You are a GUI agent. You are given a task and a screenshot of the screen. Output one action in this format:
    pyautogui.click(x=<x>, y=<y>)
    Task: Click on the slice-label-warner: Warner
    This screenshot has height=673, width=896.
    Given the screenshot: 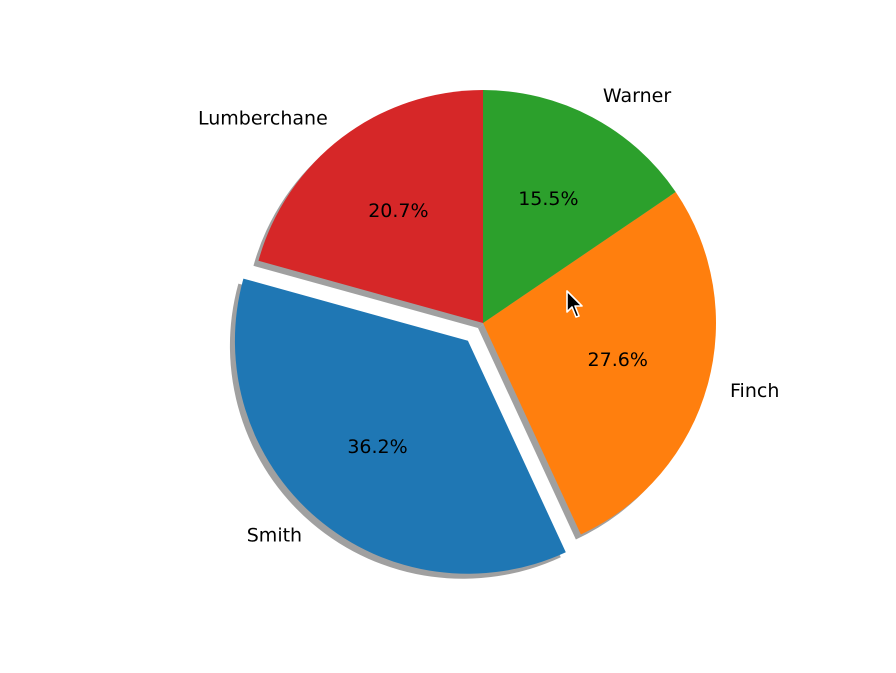 What is the action you would take?
    pyautogui.click(x=637, y=96)
    